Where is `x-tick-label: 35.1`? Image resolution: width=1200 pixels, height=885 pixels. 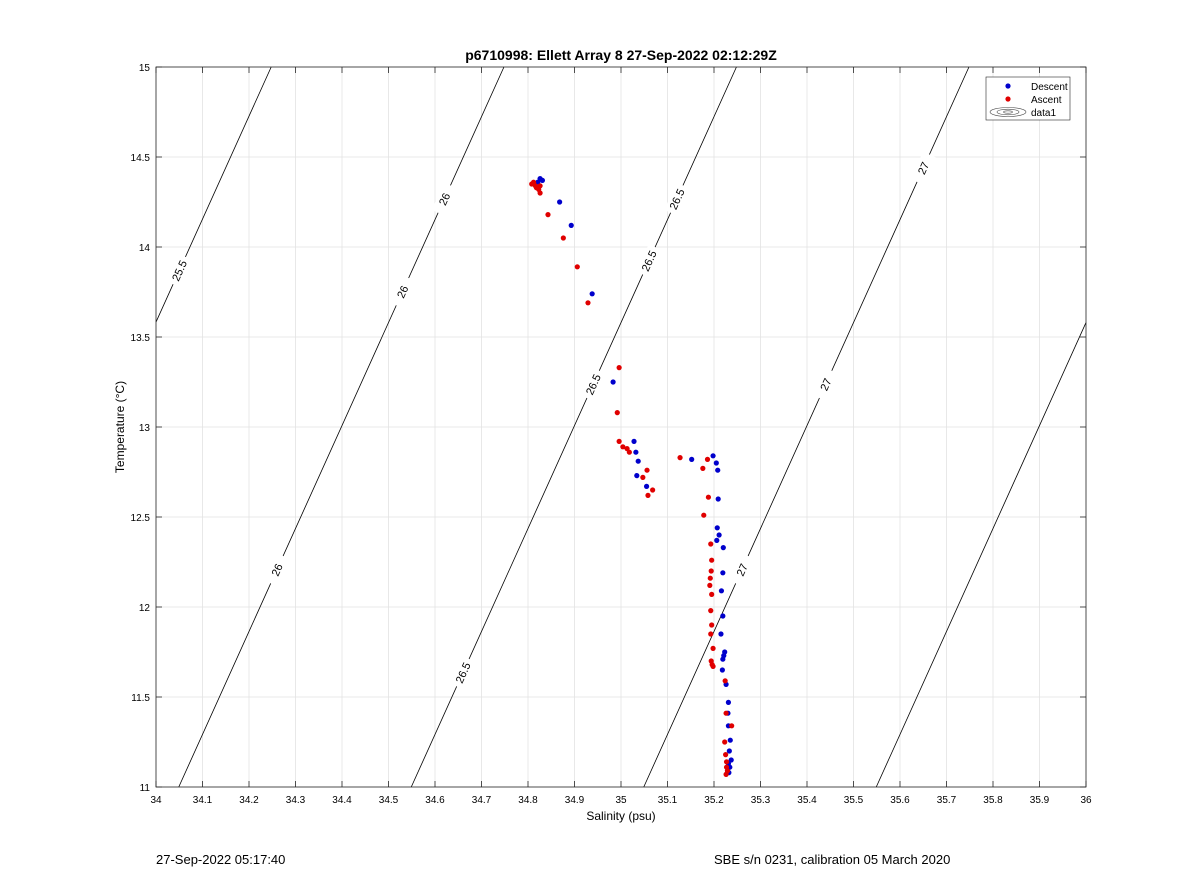 x-tick-label: 35.1 is located at coordinates (668, 800).